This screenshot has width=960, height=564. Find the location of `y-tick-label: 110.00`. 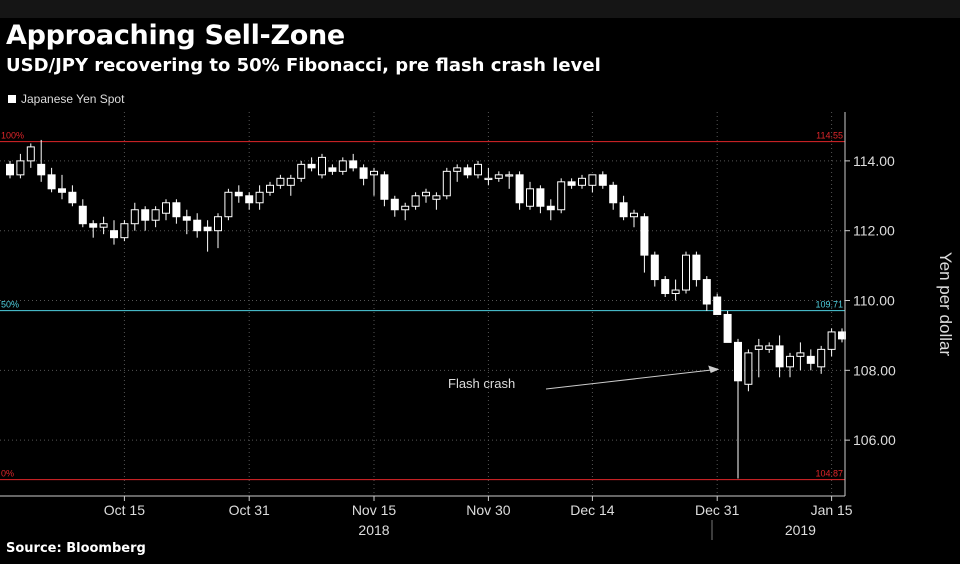

y-tick-label: 110.00 is located at coordinates (874, 301).